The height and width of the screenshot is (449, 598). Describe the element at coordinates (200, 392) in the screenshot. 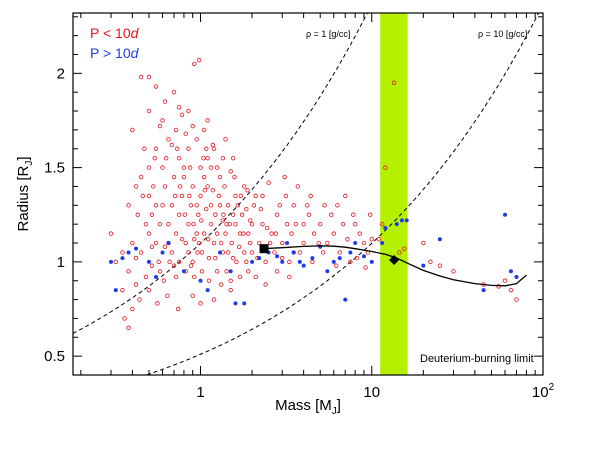

I see `x-tick-label: 1` at that location.